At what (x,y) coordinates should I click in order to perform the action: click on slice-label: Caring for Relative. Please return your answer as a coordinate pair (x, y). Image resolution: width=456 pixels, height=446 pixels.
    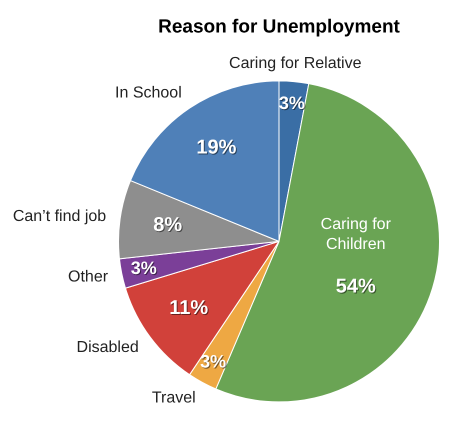
    Looking at the image, I should click on (295, 63).